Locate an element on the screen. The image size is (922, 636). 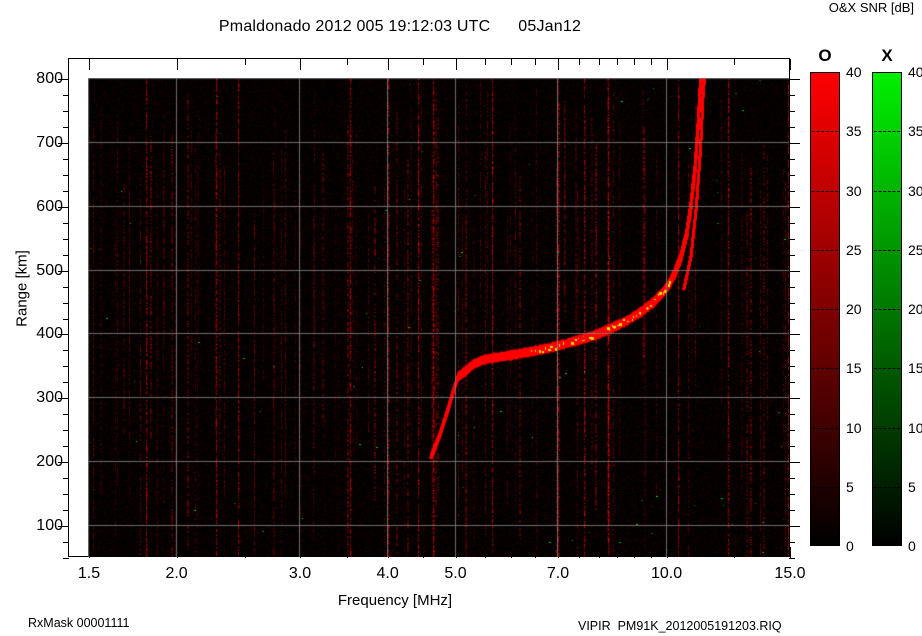
x-tick-label: 10.0 is located at coordinates (666, 573).